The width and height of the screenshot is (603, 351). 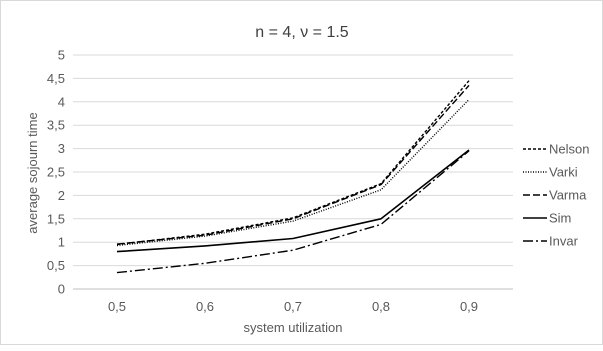 I want to click on x-tick-label: 0,8, so click(x=381, y=306).